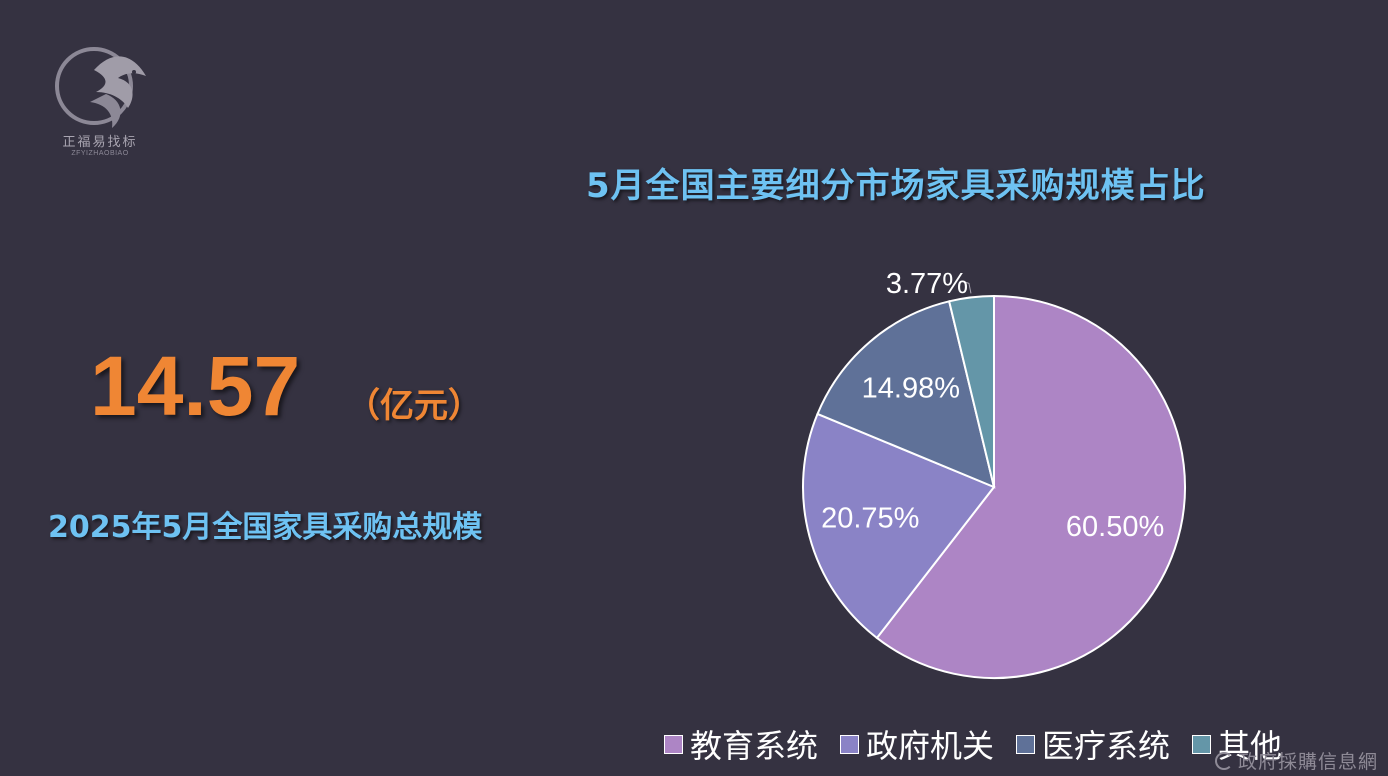 The image size is (1388, 776). What do you see at coordinates (100, 87) in the screenshot?
I see `eagle-logo-icon` at bounding box center [100, 87].